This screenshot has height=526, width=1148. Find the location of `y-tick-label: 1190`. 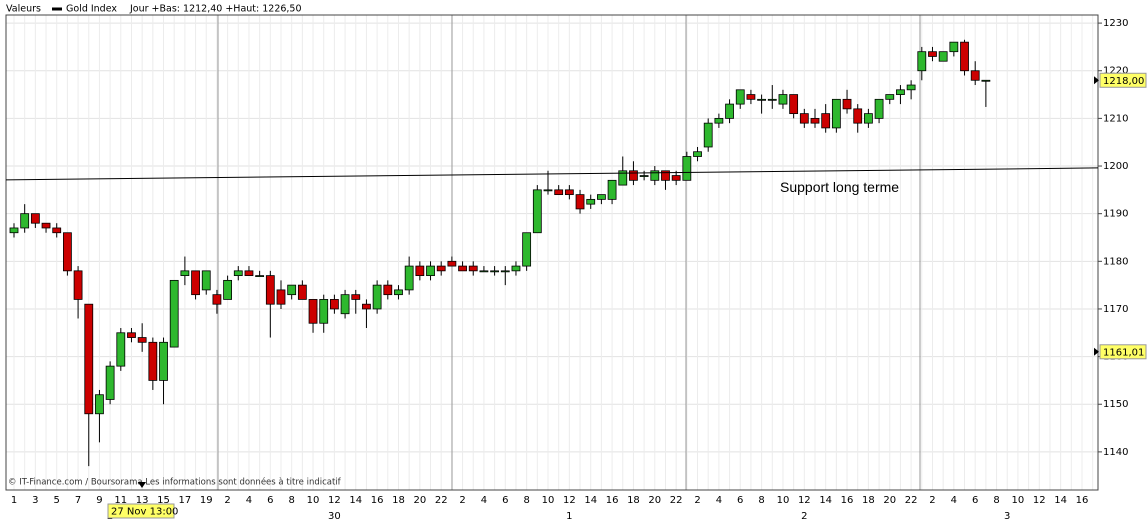

y-tick-label: 1190 is located at coordinates (1115, 214).